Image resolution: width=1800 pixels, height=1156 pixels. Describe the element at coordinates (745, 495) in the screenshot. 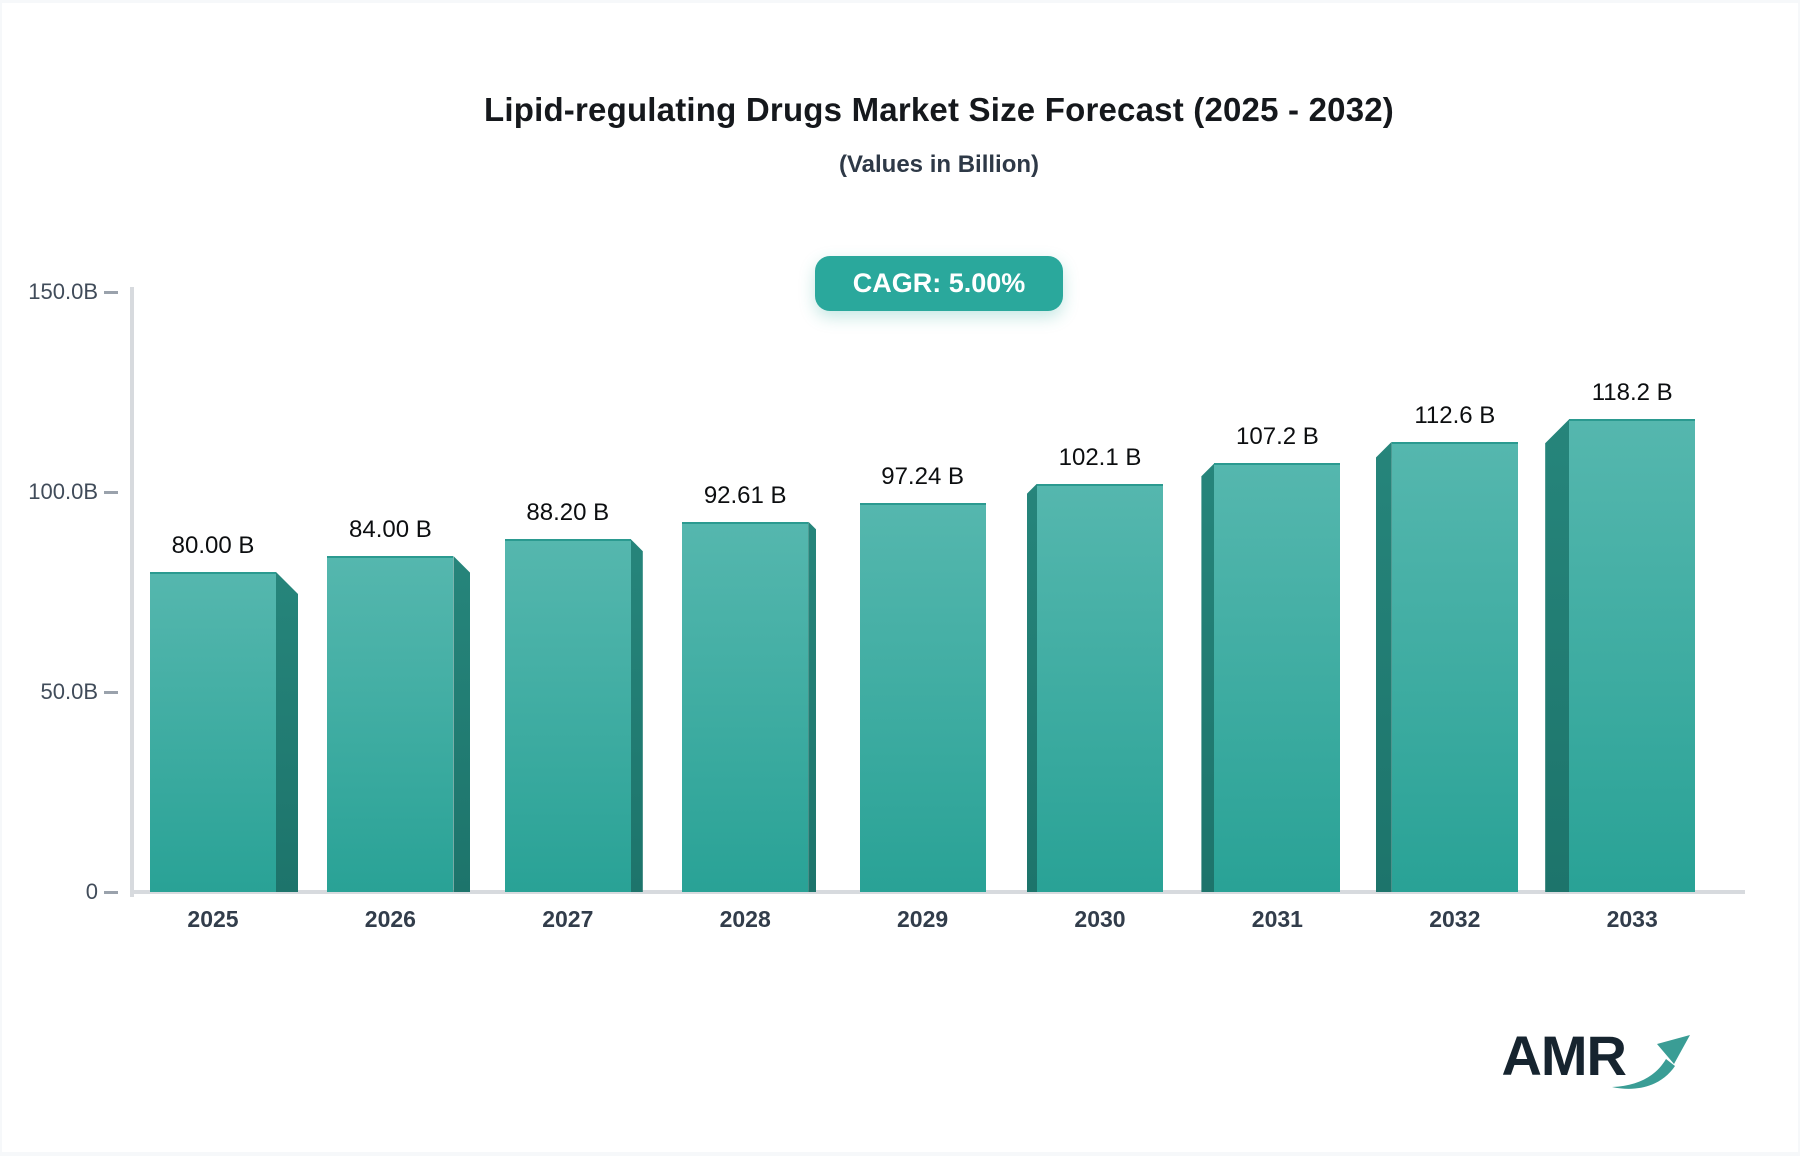

I see `bar-value-label: 92.61 B` at that location.